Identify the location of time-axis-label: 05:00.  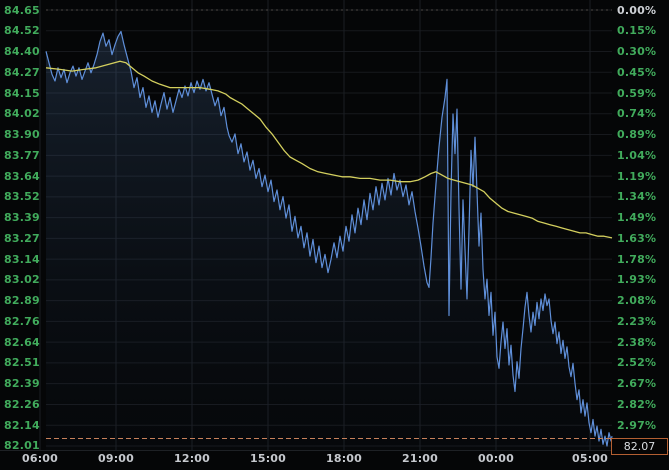
(589, 458).